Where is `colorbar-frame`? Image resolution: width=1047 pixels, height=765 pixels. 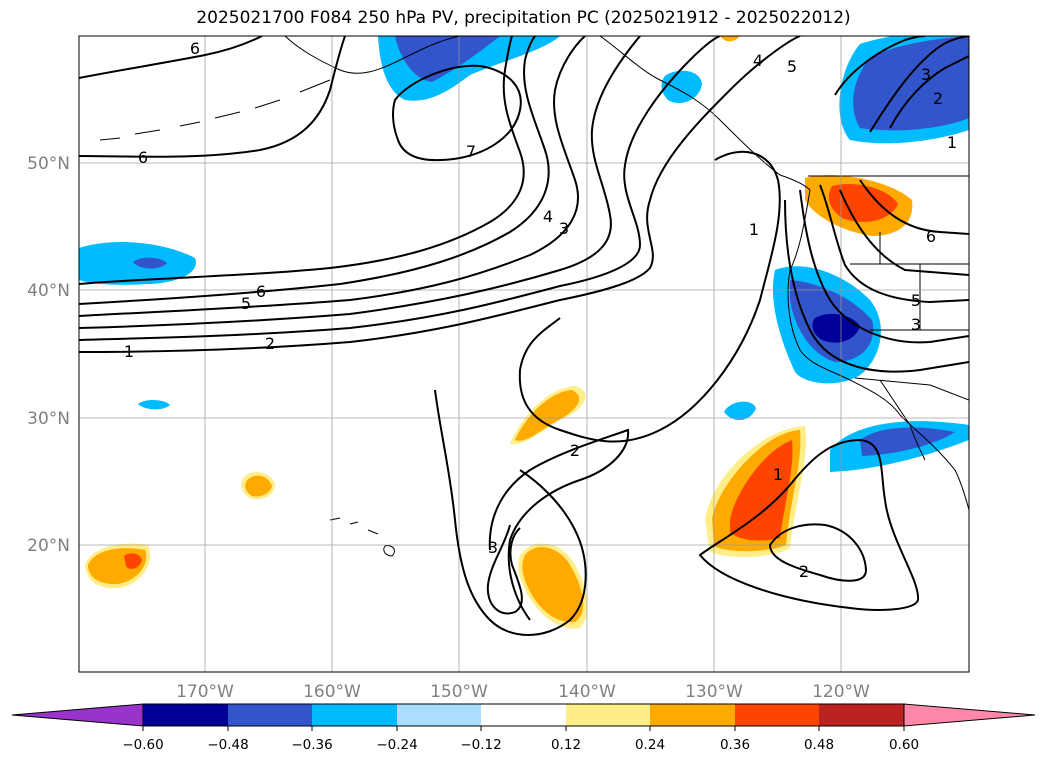 colorbar-frame is located at coordinates (523, 715).